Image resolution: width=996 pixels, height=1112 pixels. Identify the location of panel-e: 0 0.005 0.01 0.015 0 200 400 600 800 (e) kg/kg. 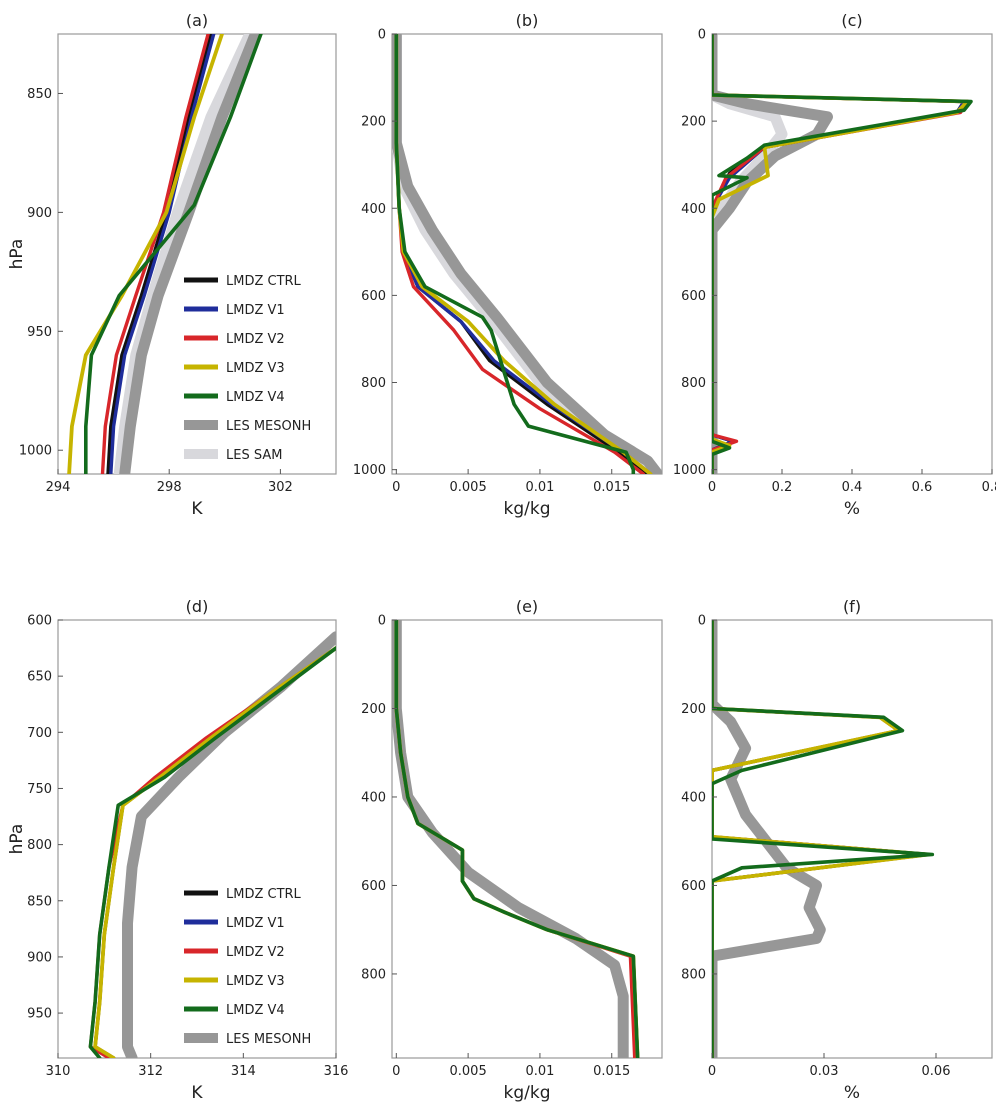
(512, 850).